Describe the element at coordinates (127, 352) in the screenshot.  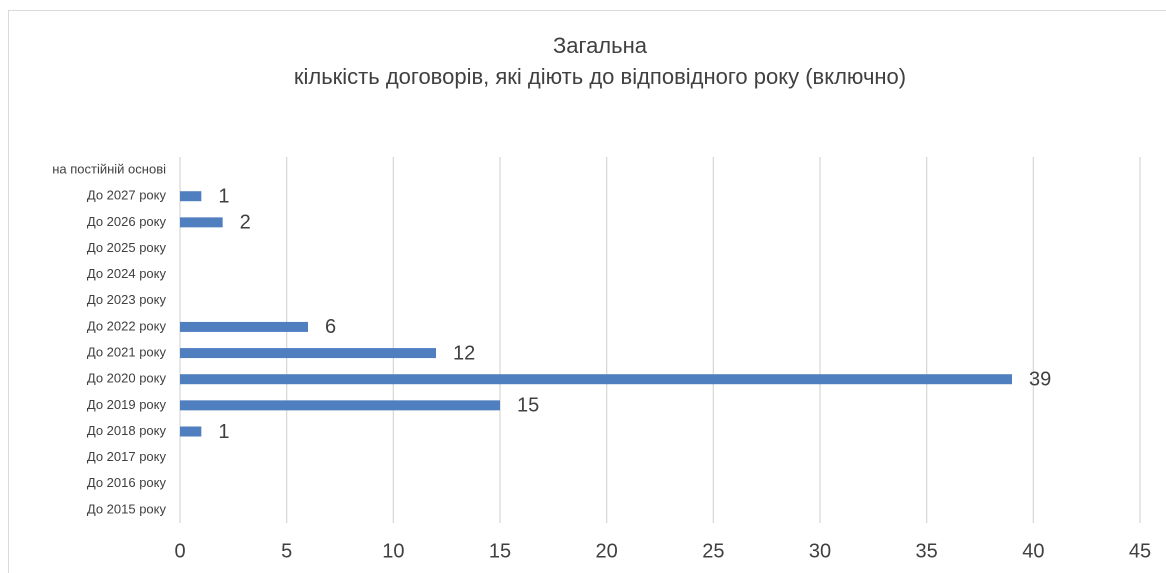
I see `y-tick-label: До 2021 року` at that location.